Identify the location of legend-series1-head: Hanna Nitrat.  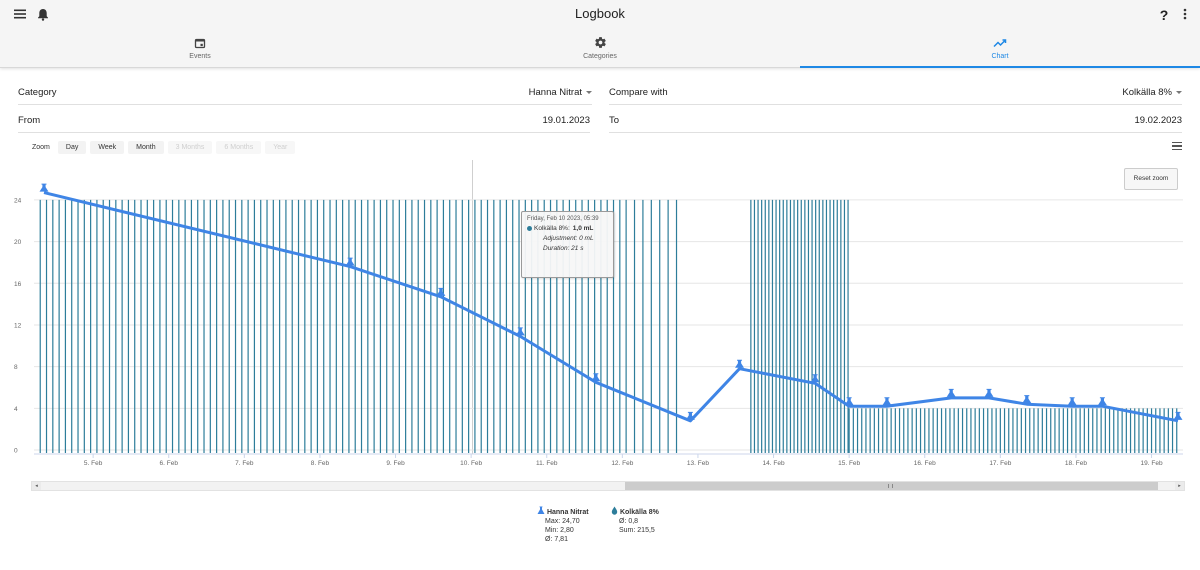
(563, 511).